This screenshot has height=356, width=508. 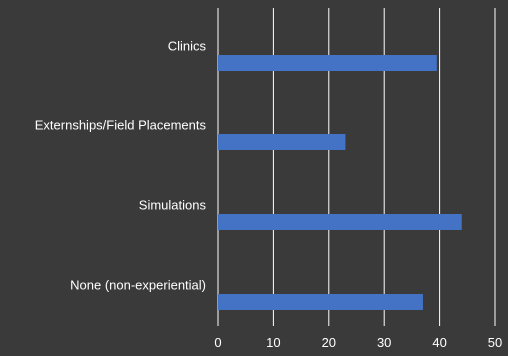 What do you see at coordinates (384, 342) in the screenshot?
I see `x-tick-label-30: 30` at bounding box center [384, 342].